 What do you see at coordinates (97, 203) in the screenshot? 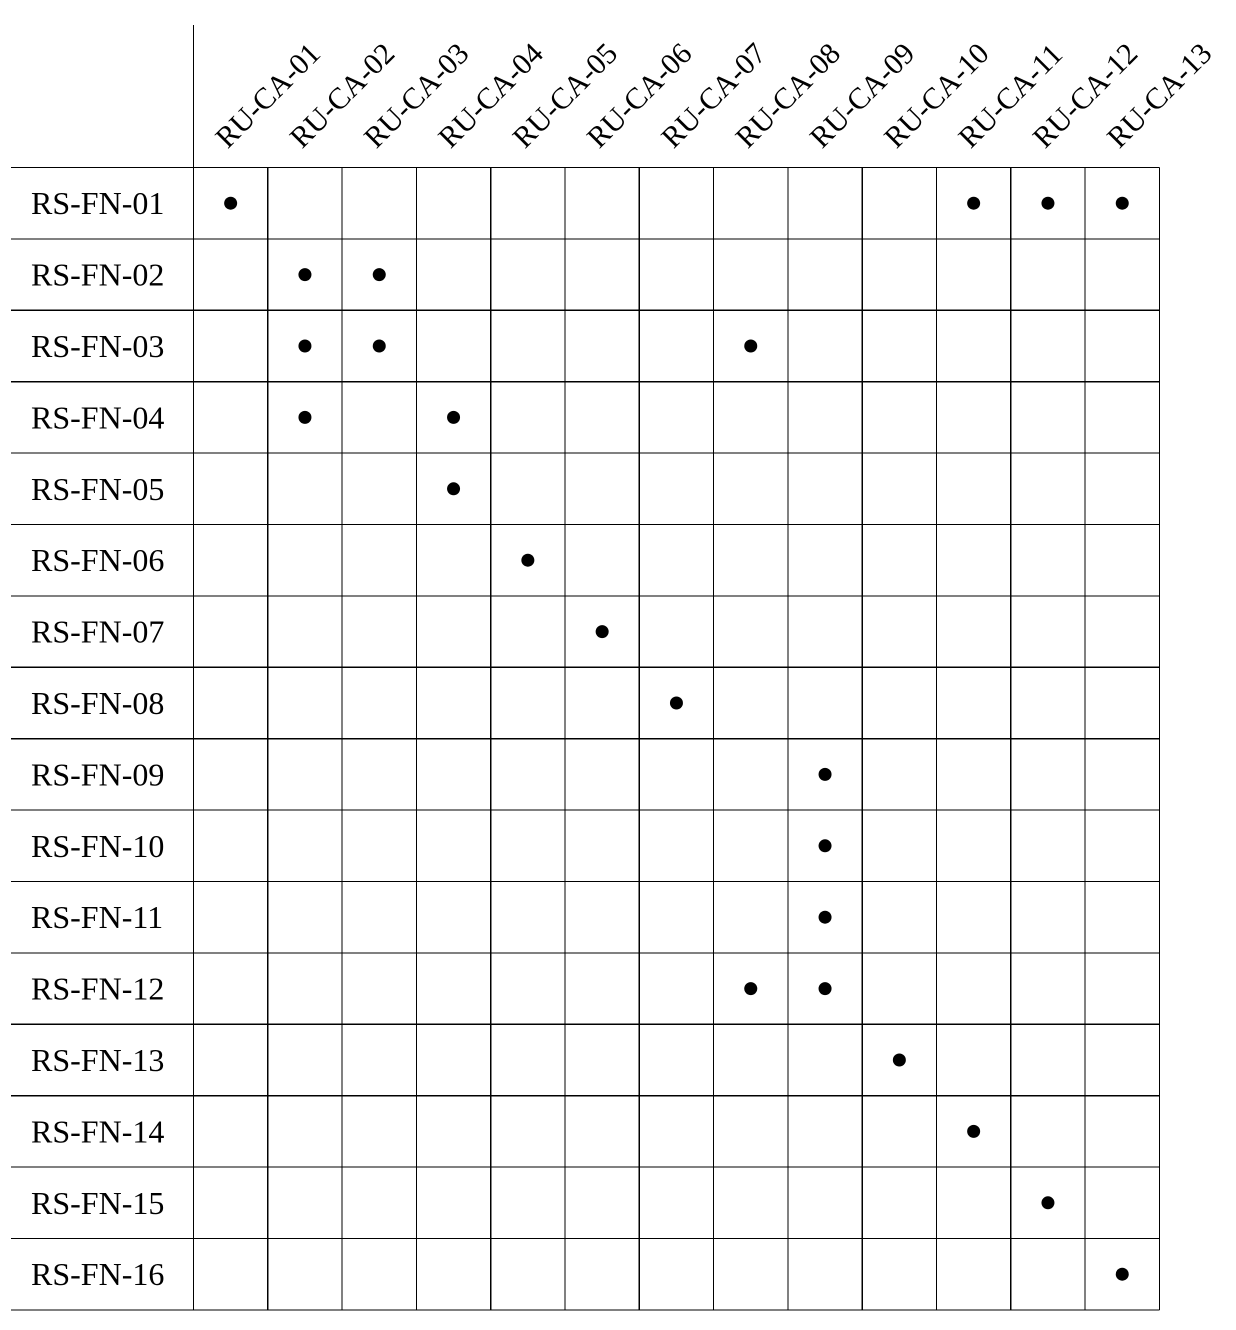
I see `row-header: RS-FN-01` at bounding box center [97, 203].